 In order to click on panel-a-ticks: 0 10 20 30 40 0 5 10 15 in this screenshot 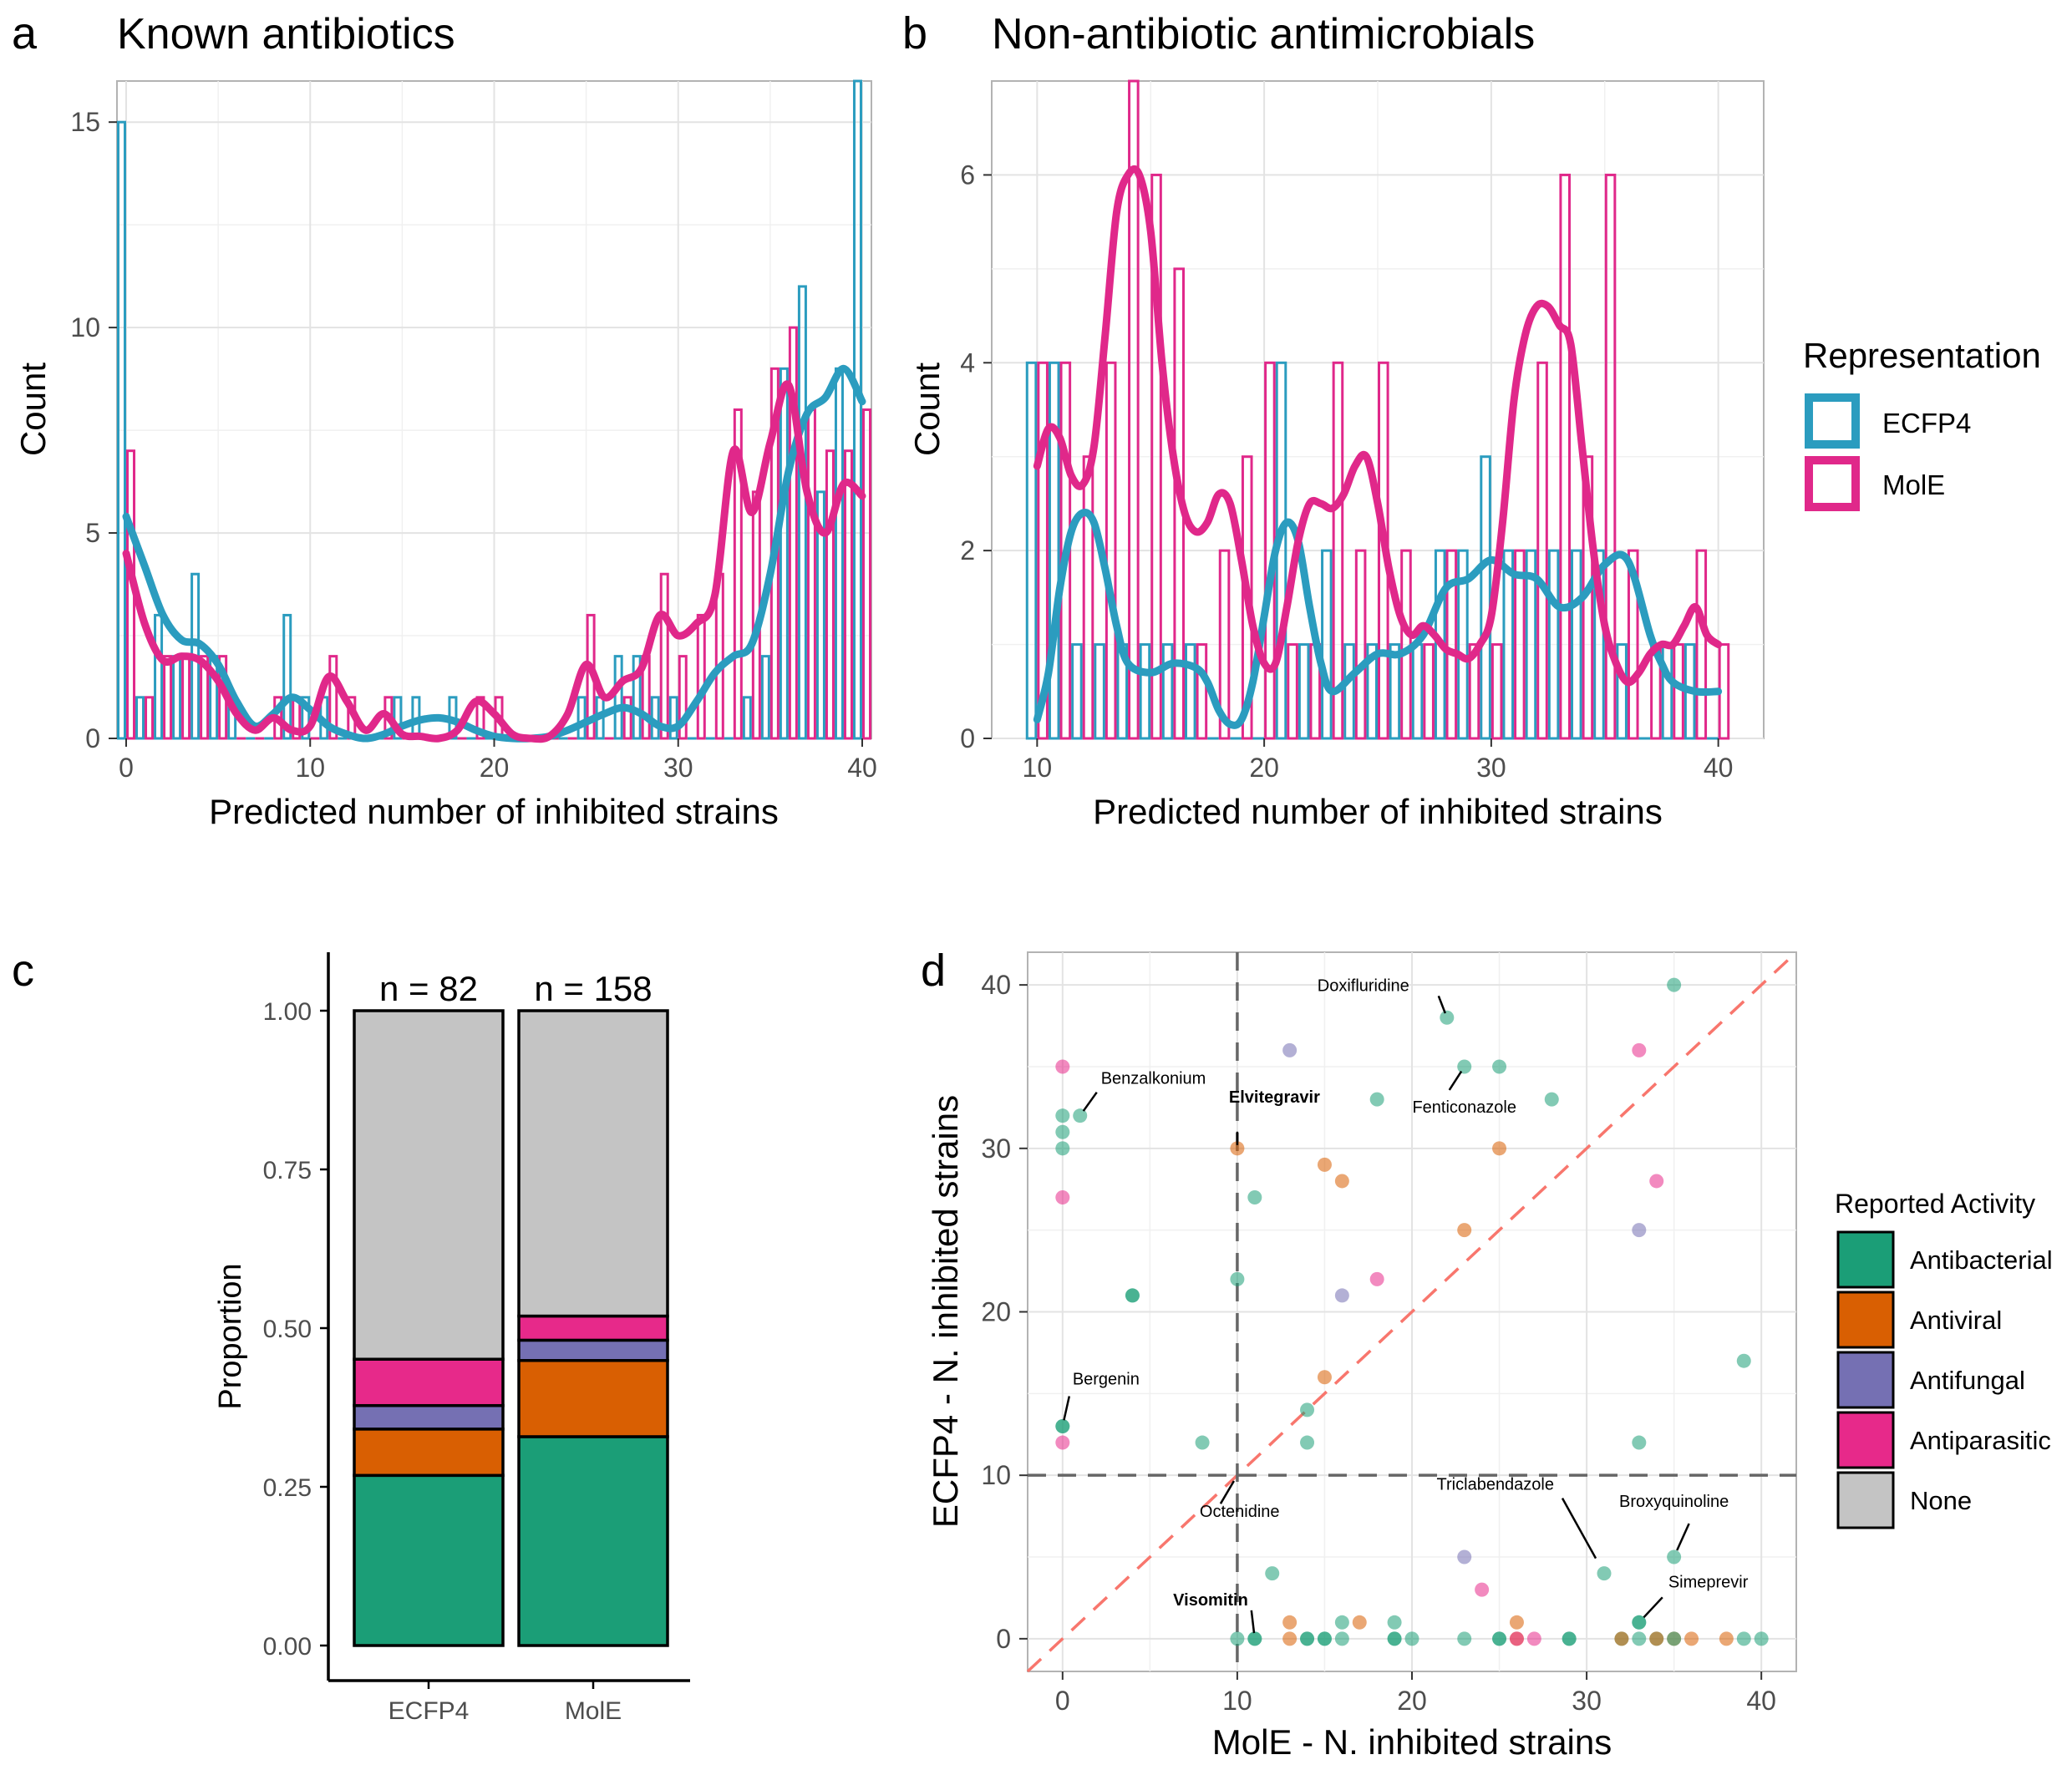, I will do `click(473, 445)`.